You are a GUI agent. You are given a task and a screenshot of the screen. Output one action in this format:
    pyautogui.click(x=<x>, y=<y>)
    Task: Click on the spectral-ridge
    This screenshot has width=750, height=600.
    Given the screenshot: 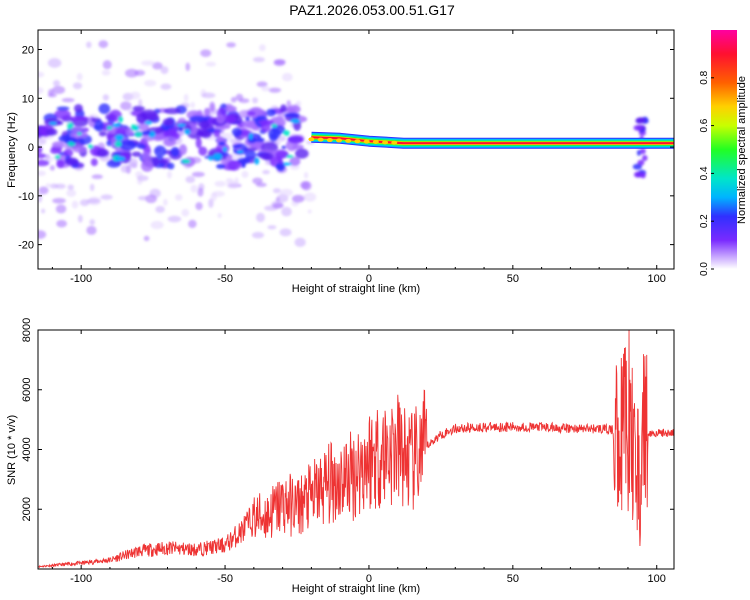 What is the action you would take?
    pyautogui.click(x=491, y=140)
    